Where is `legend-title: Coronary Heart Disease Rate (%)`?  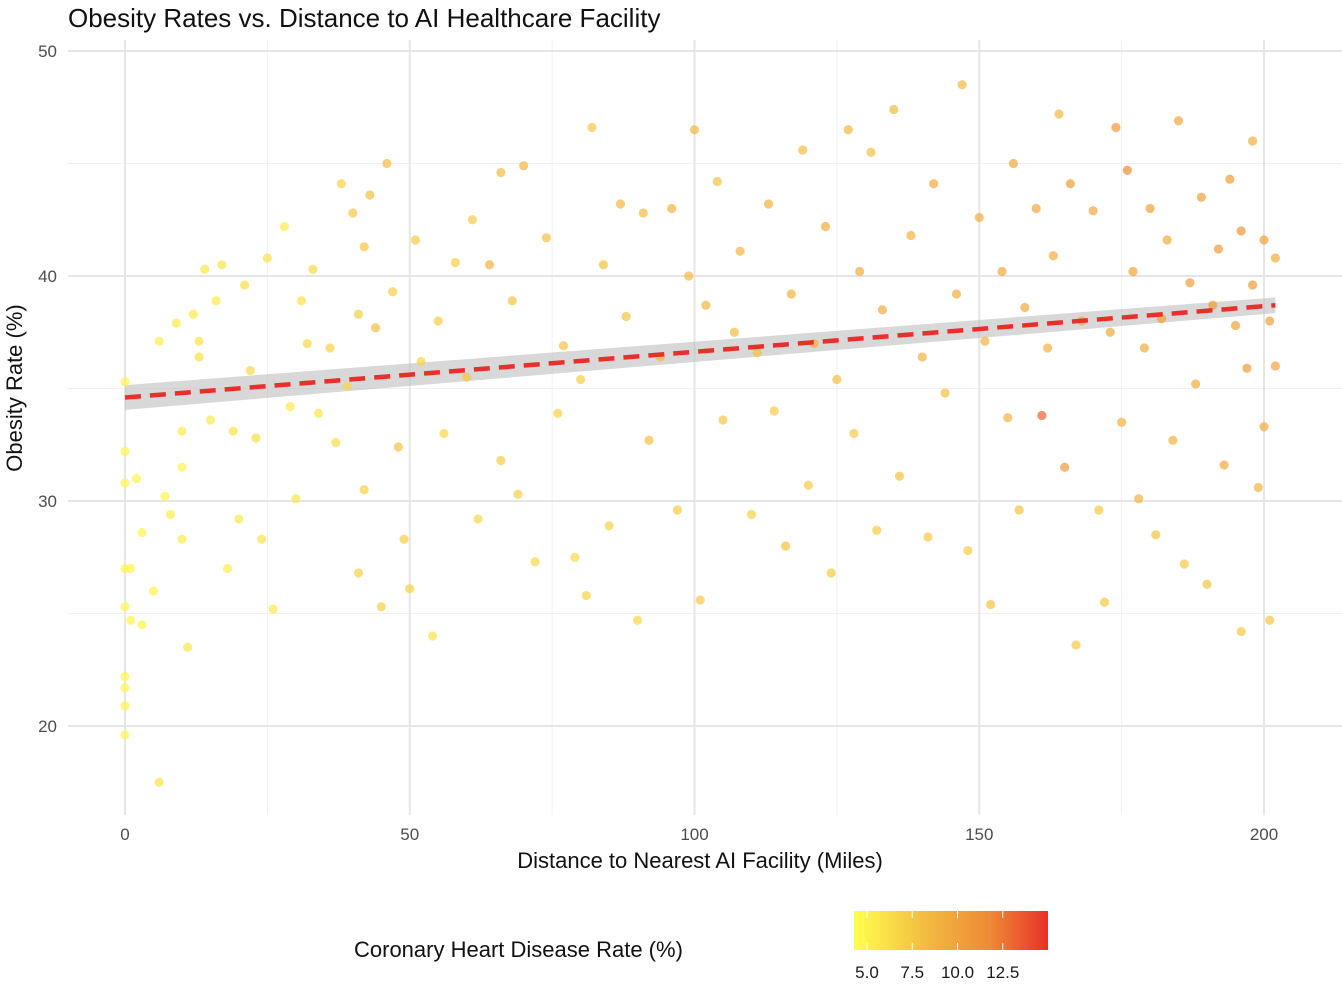 legend-title: Coronary Heart Disease Rate (%) is located at coordinates (518, 949).